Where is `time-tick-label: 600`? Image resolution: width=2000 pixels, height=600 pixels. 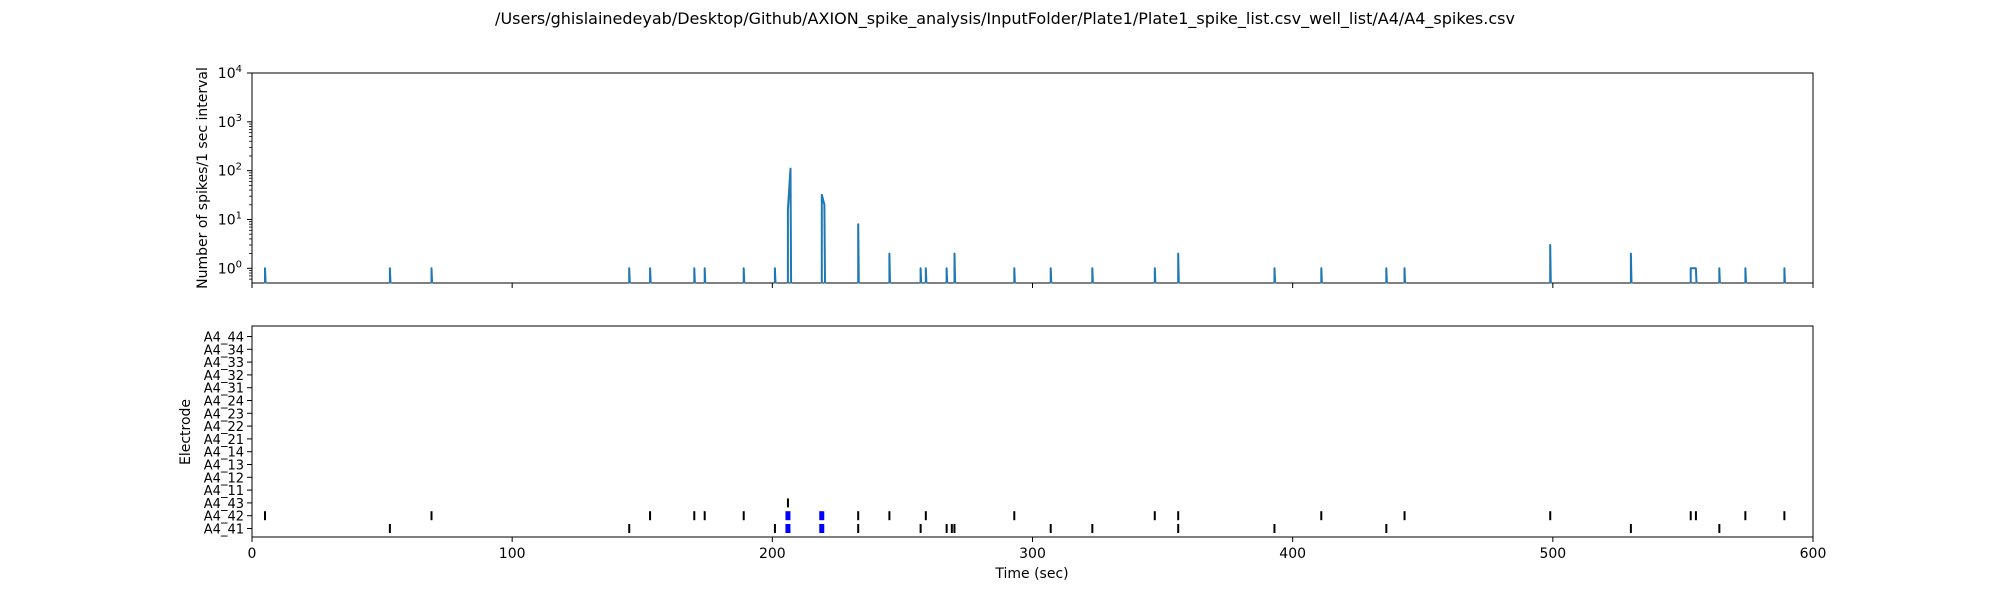
time-tick-label: 600 is located at coordinates (1813, 554).